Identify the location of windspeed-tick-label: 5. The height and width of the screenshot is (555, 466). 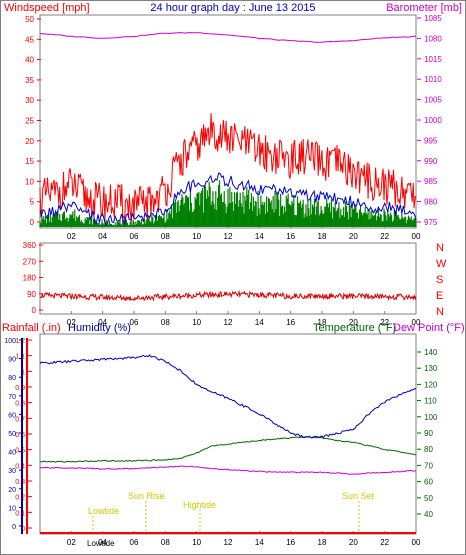
(32, 202).